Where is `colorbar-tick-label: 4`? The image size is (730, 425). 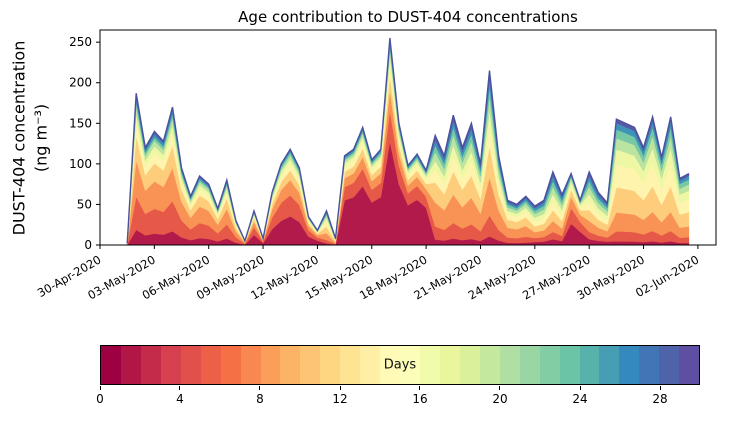
colorbar-tick-label: 4 is located at coordinates (180, 399).